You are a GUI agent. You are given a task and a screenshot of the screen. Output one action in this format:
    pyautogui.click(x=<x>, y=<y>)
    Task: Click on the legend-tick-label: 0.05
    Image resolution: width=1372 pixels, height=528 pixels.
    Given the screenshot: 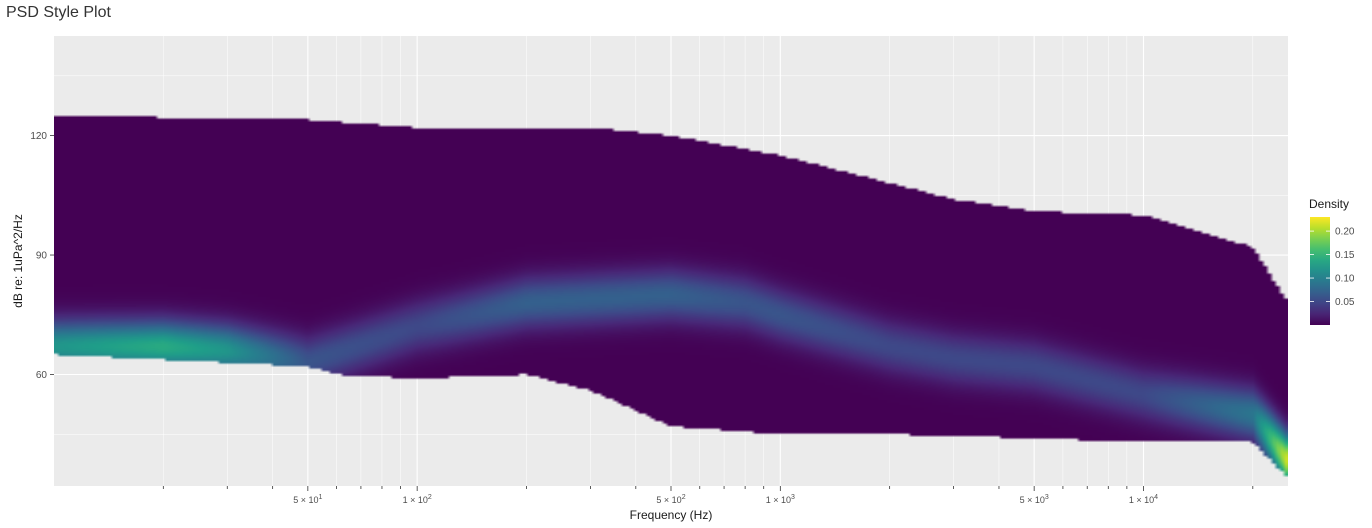 What is the action you would take?
    pyautogui.click(x=1345, y=302)
    